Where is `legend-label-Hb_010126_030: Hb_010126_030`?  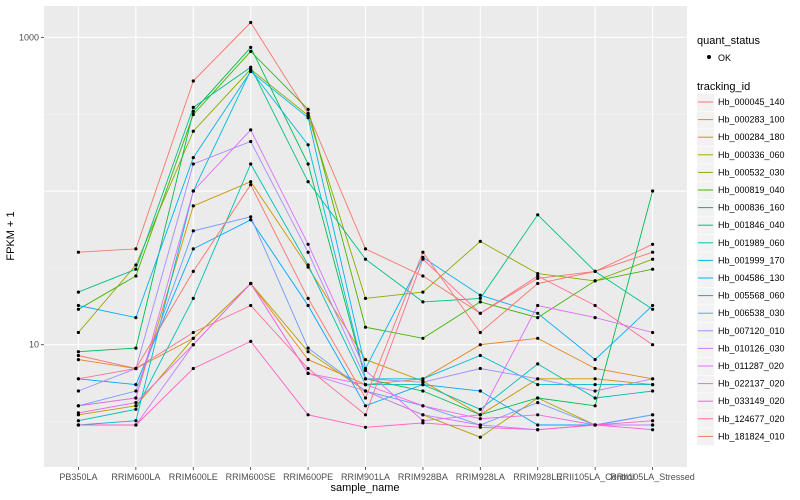
legend-label-Hb_010126_030: Hb_010126_030 is located at coordinates (751, 348).